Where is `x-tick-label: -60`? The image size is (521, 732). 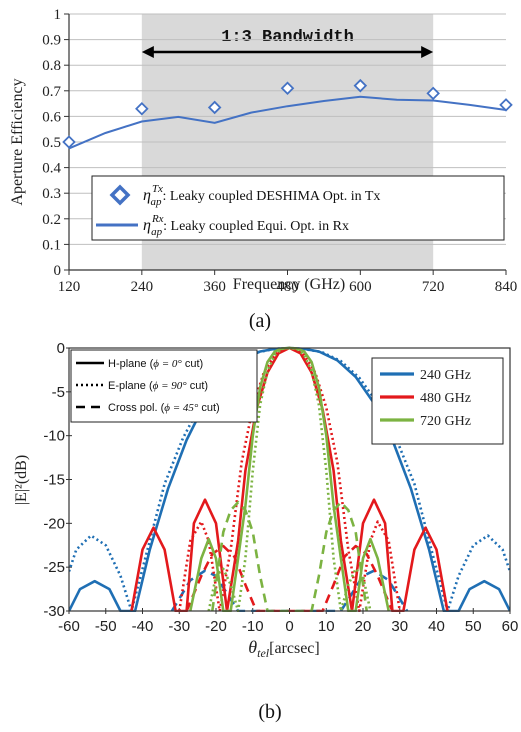 x-tick-label: -60 is located at coordinates (69, 626).